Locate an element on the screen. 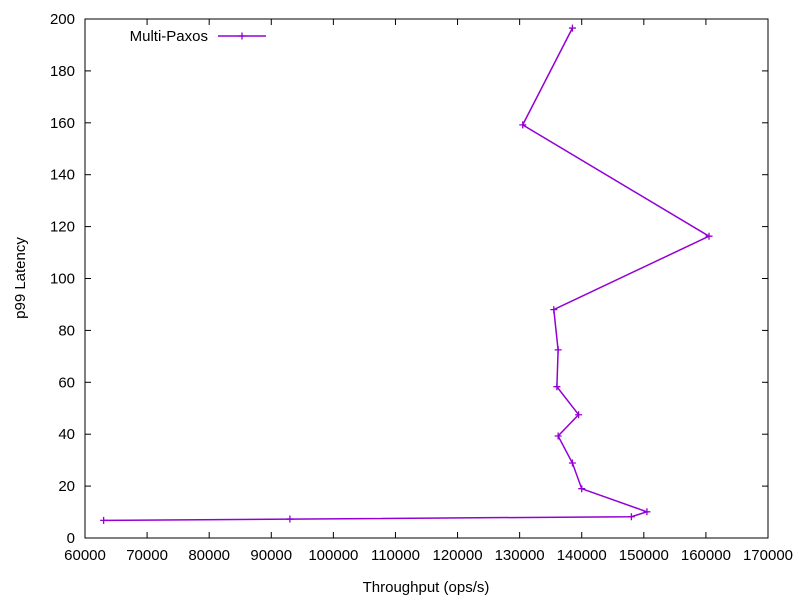  x-tick-label: 160000 is located at coordinates (706, 555).